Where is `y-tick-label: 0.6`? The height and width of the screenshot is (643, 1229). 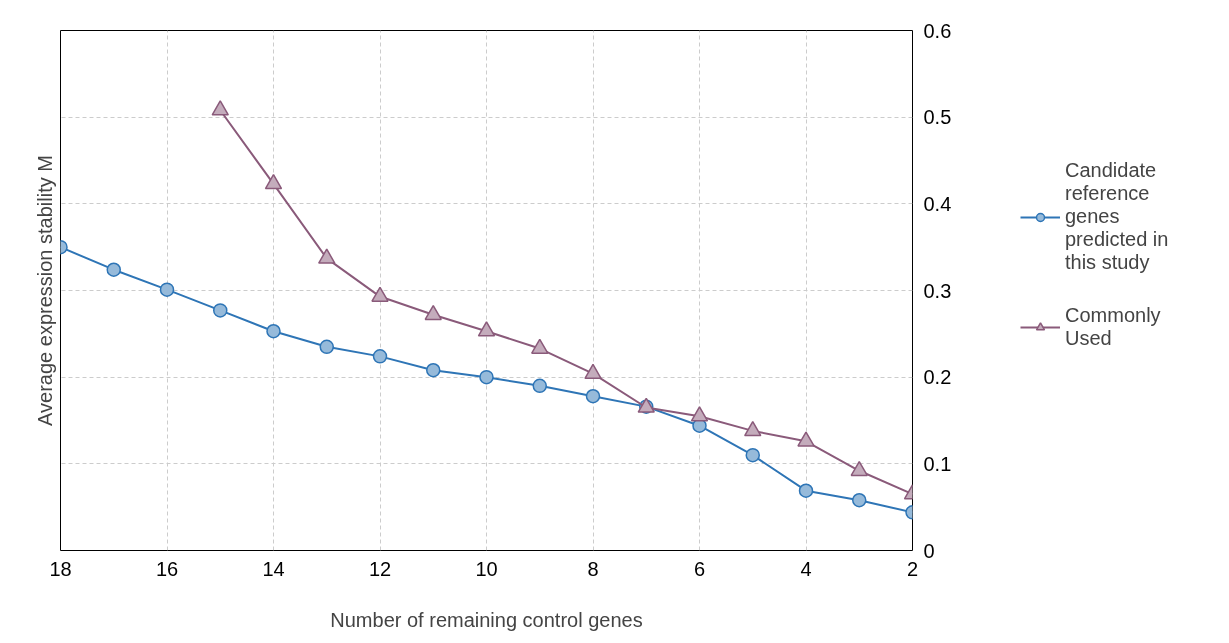
y-tick-label: 0.6 is located at coordinates (937, 30).